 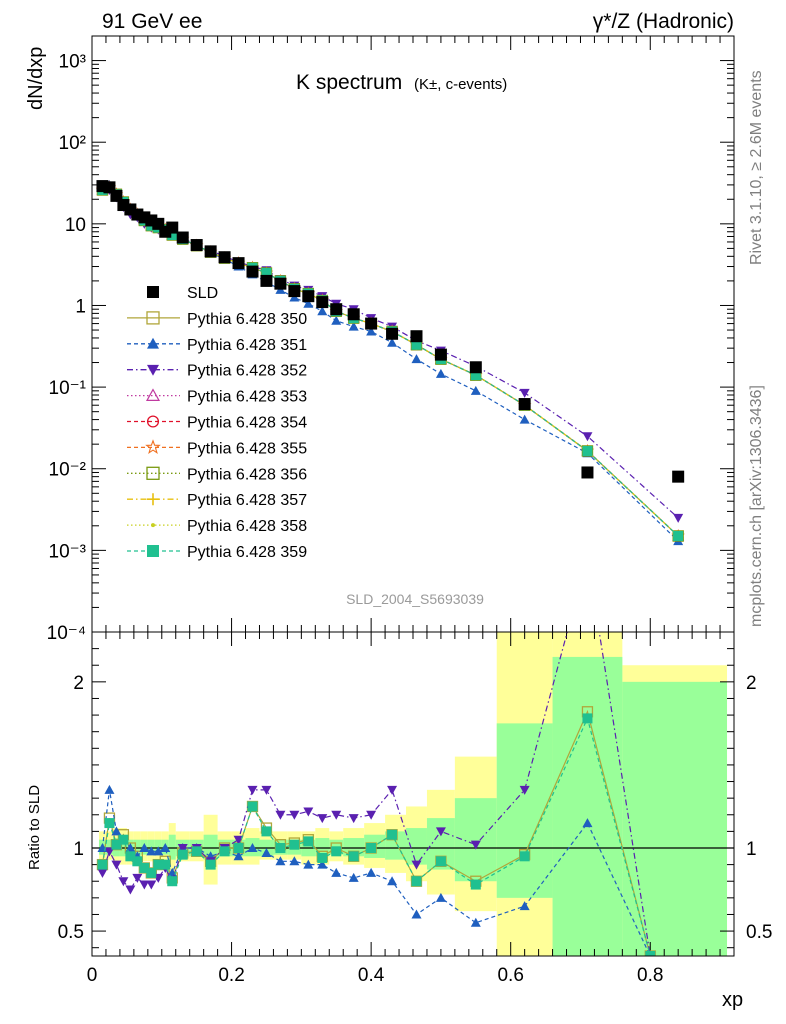 What do you see at coordinates (663, 21) in the screenshot?
I see `header-right-label: γ*/Z (Hadronic)` at bounding box center [663, 21].